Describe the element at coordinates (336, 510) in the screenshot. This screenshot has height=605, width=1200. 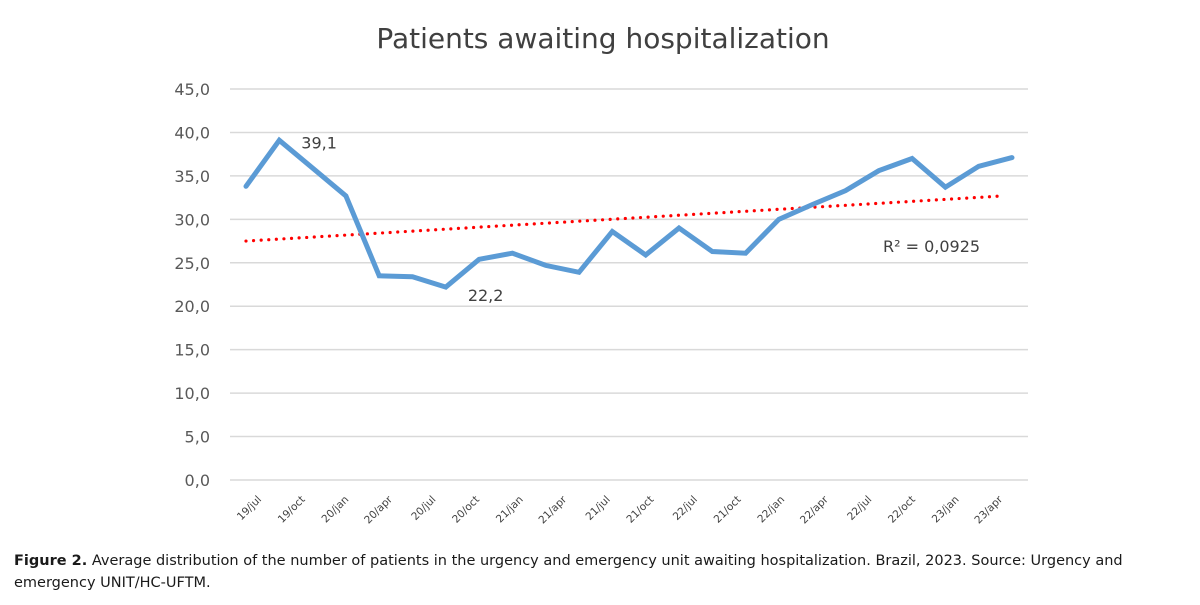
I see `x-tick-label: 20/jan` at that location.